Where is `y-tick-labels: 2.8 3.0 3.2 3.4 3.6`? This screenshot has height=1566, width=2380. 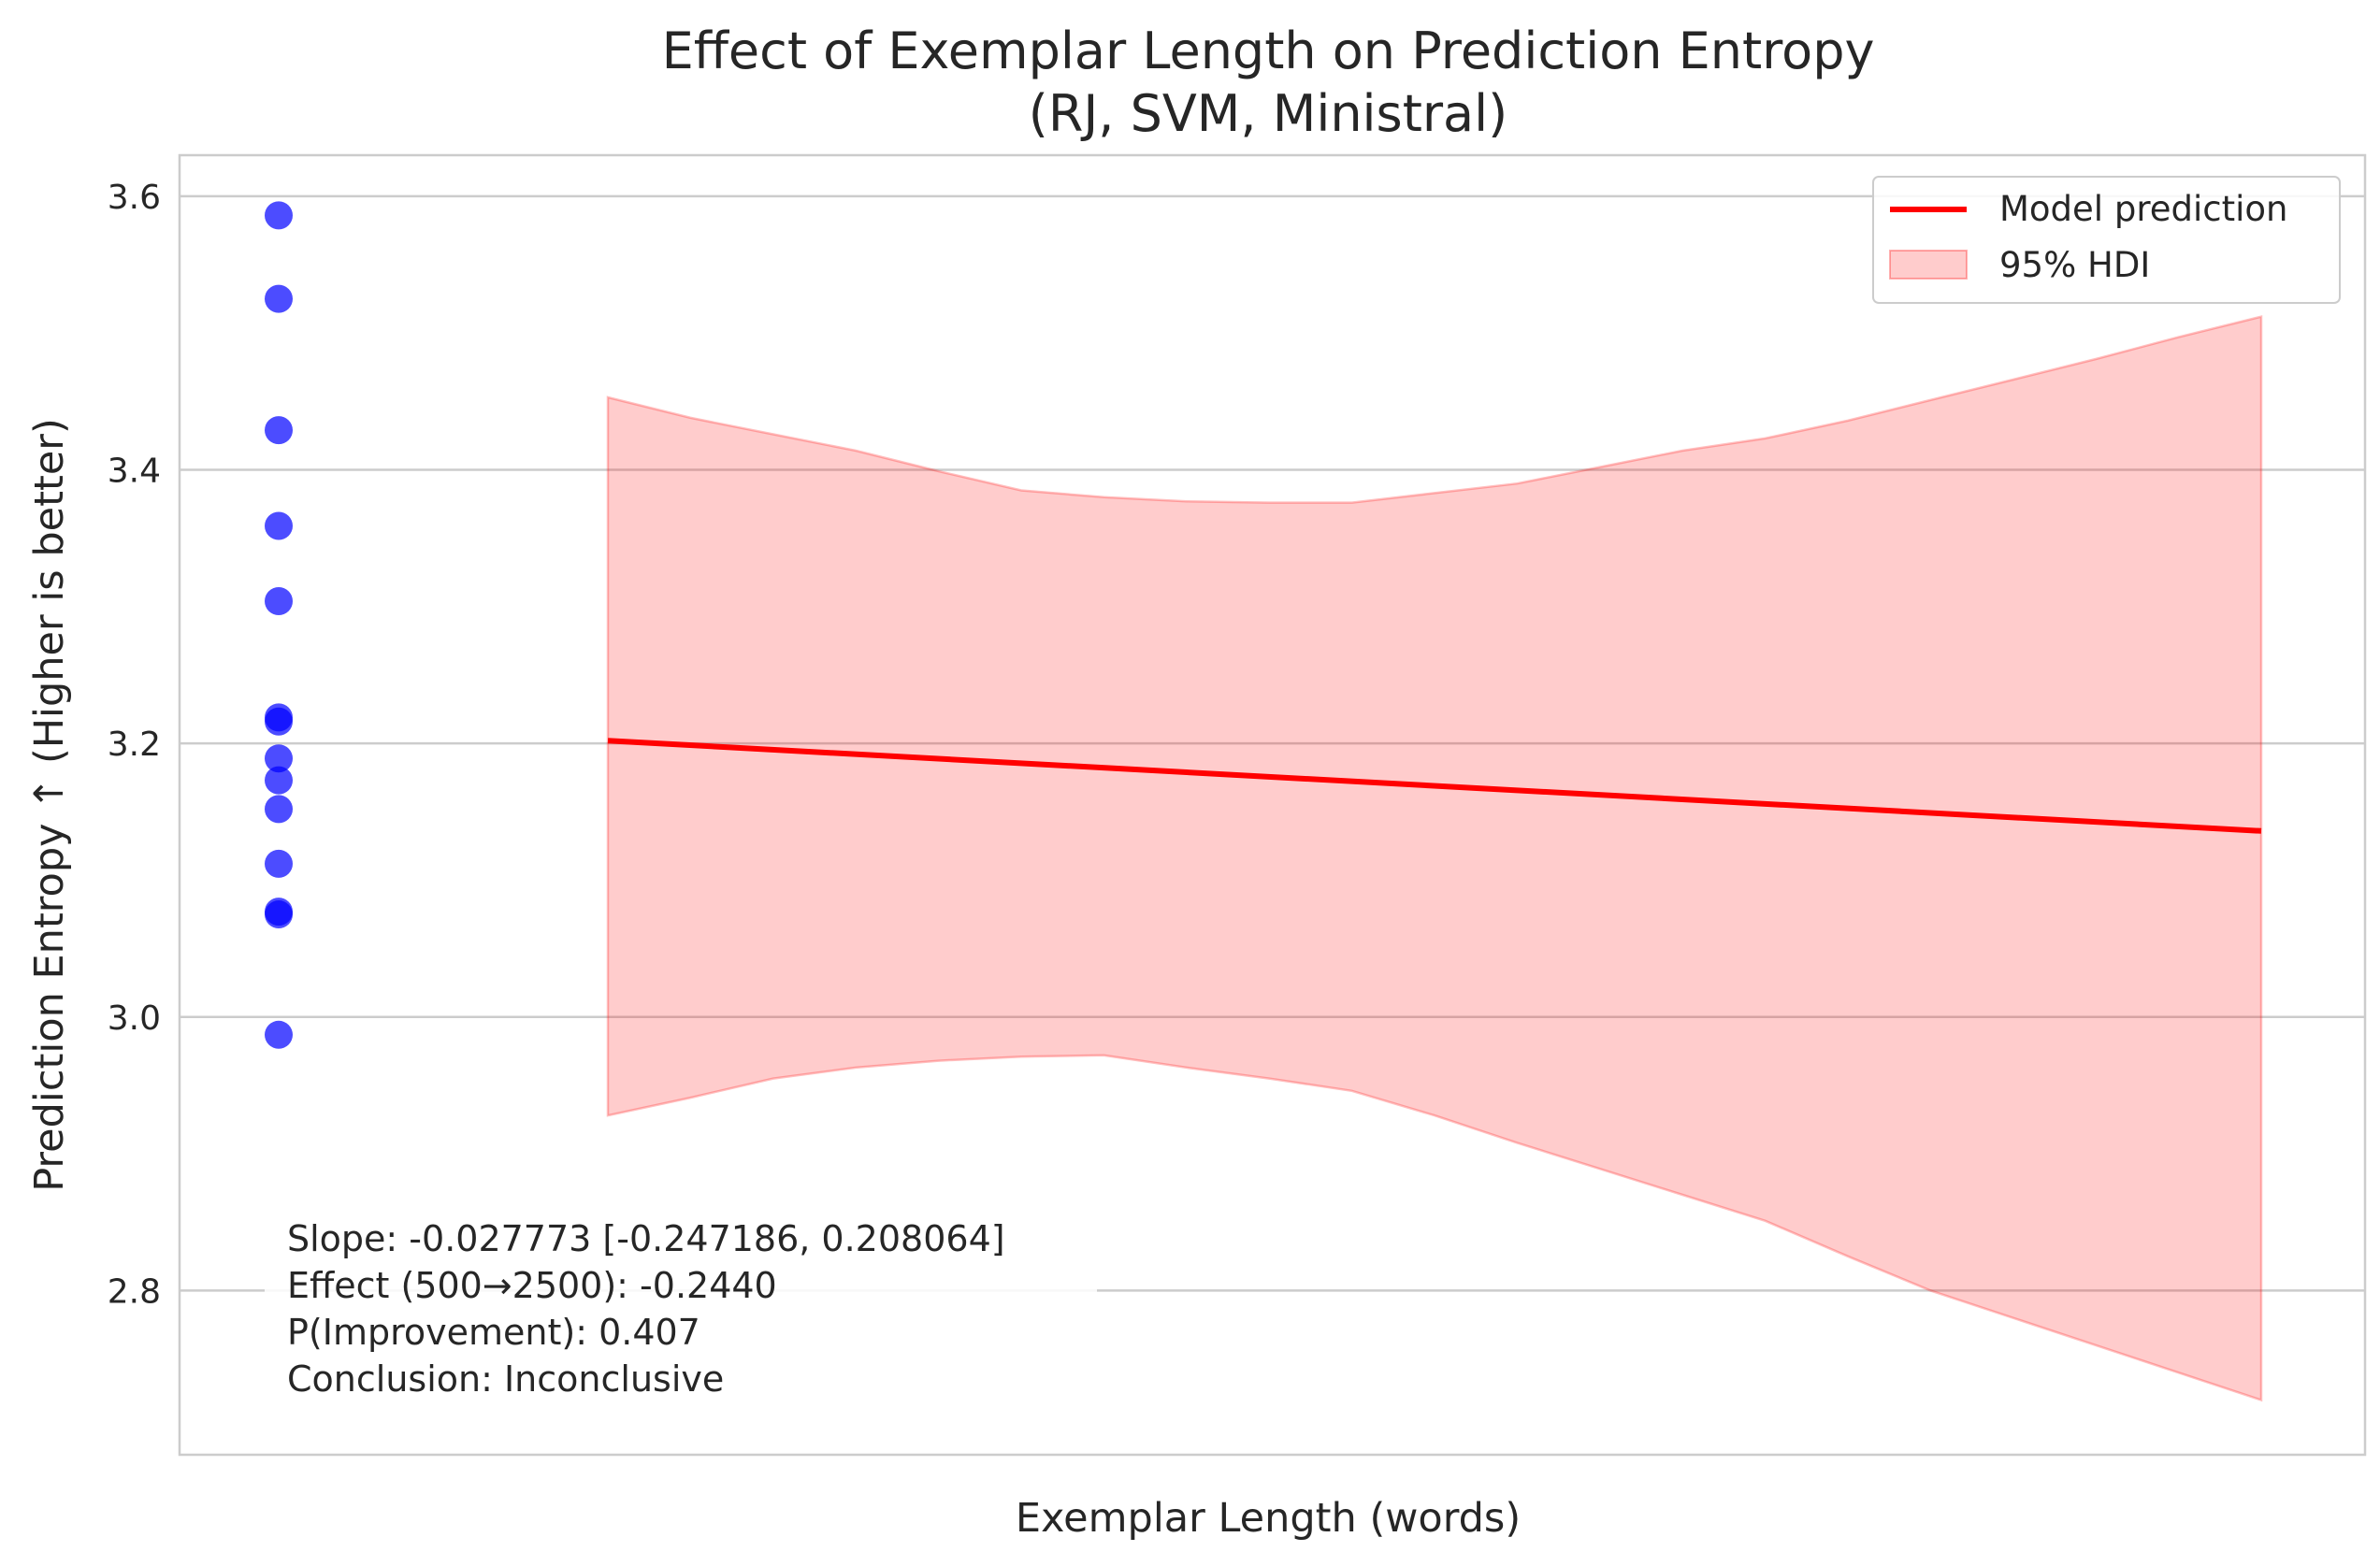
y-tick-labels: 2.8 3.0 3.2 3.4 3.6 is located at coordinates (134, 745).